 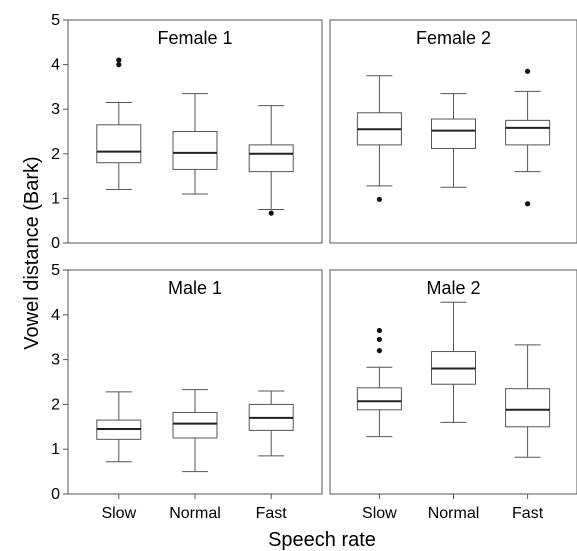 I want to click on panel-title: Female 2, so click(x=453, y=38).